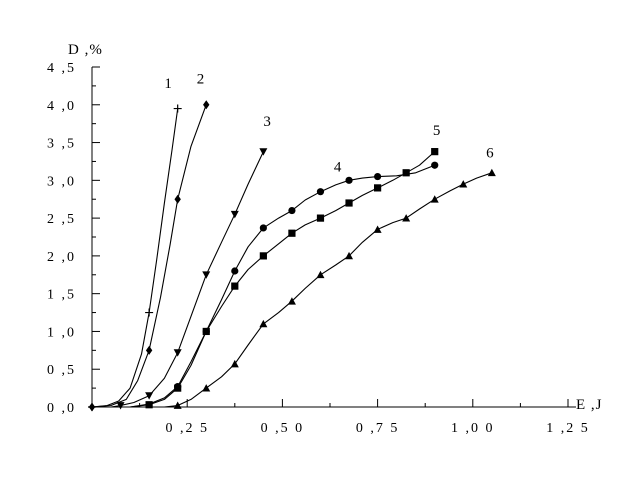 This screenshot has width=620, height=485. I want to click on x-tick-label: 1 ,2 5, so click(568, 428).